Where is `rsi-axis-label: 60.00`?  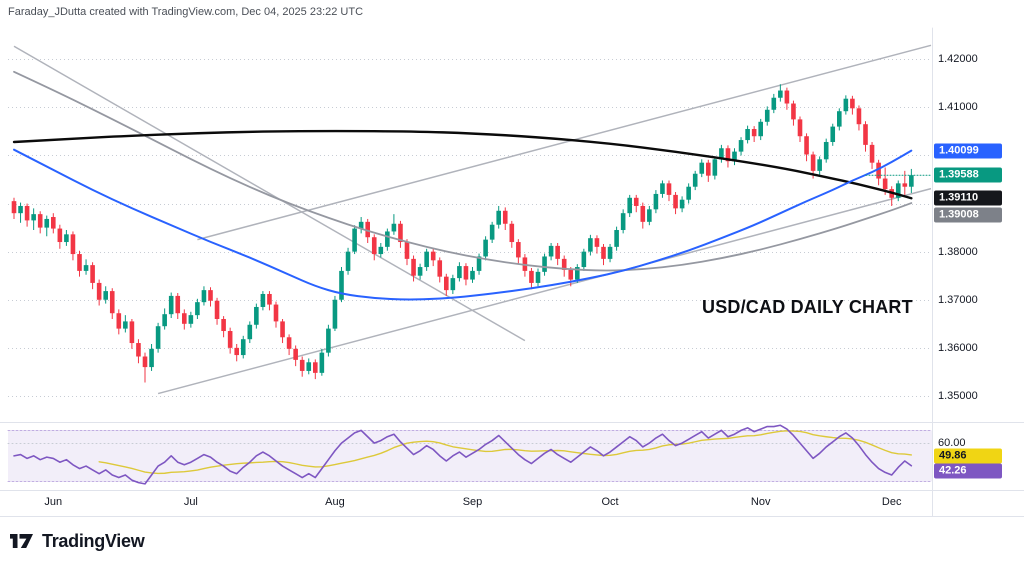 rsi-axis-label: 60.00 is located at coordinates (952, 443).